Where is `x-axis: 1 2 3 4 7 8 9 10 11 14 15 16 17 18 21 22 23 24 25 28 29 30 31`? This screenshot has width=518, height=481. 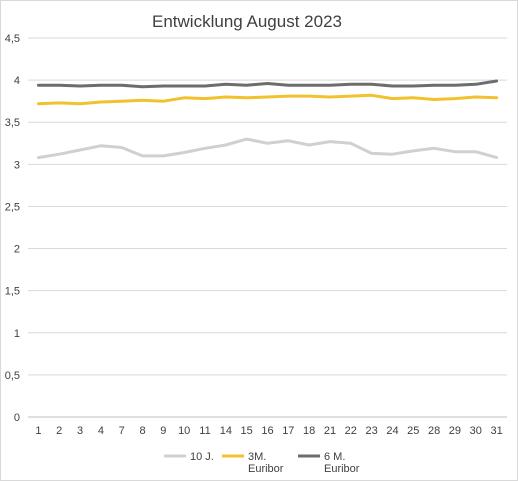
x-axis: 1 2 3 4 7 8 9 10 11 14 15 16 17 18 21 22 23 24 25 28 29 30 31 is located at coordinates (268, 431).